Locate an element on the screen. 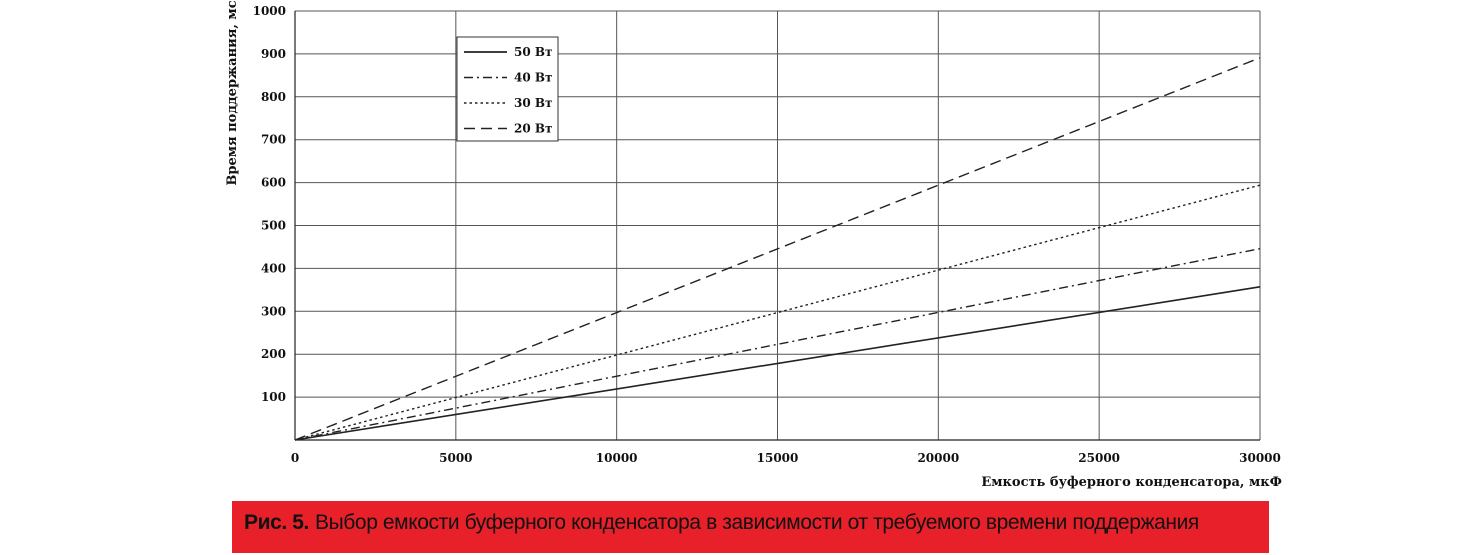 The height and width of the screenshot is (555, 1457). y-tick-label-3: 400 is located at coordinates (273, 268).